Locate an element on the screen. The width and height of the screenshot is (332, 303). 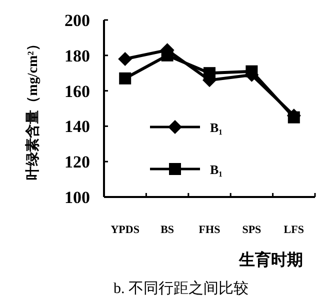
y-tick-label: 180 is located at coordinates (77, 56).